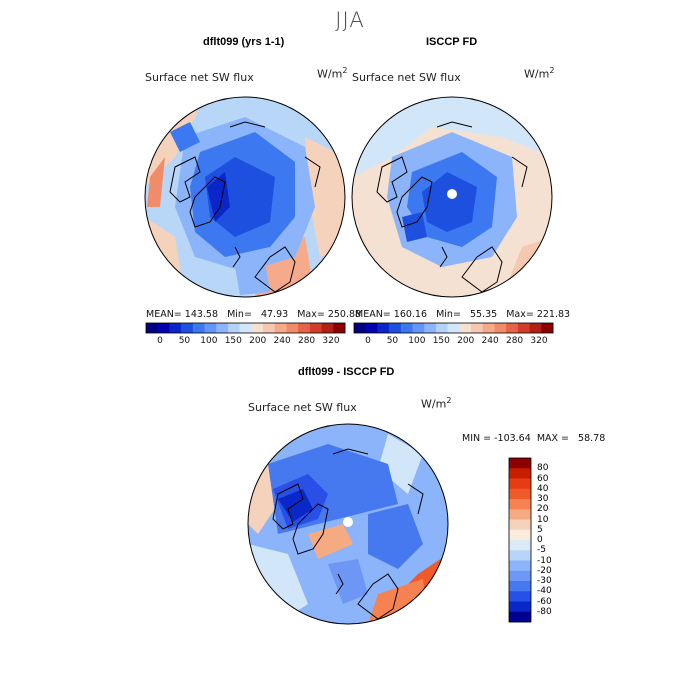  What do you see at coordinates (543, 519) in the screenshot?
I see `colorbar-tick-label: 10` at bounding box center [543, 519].